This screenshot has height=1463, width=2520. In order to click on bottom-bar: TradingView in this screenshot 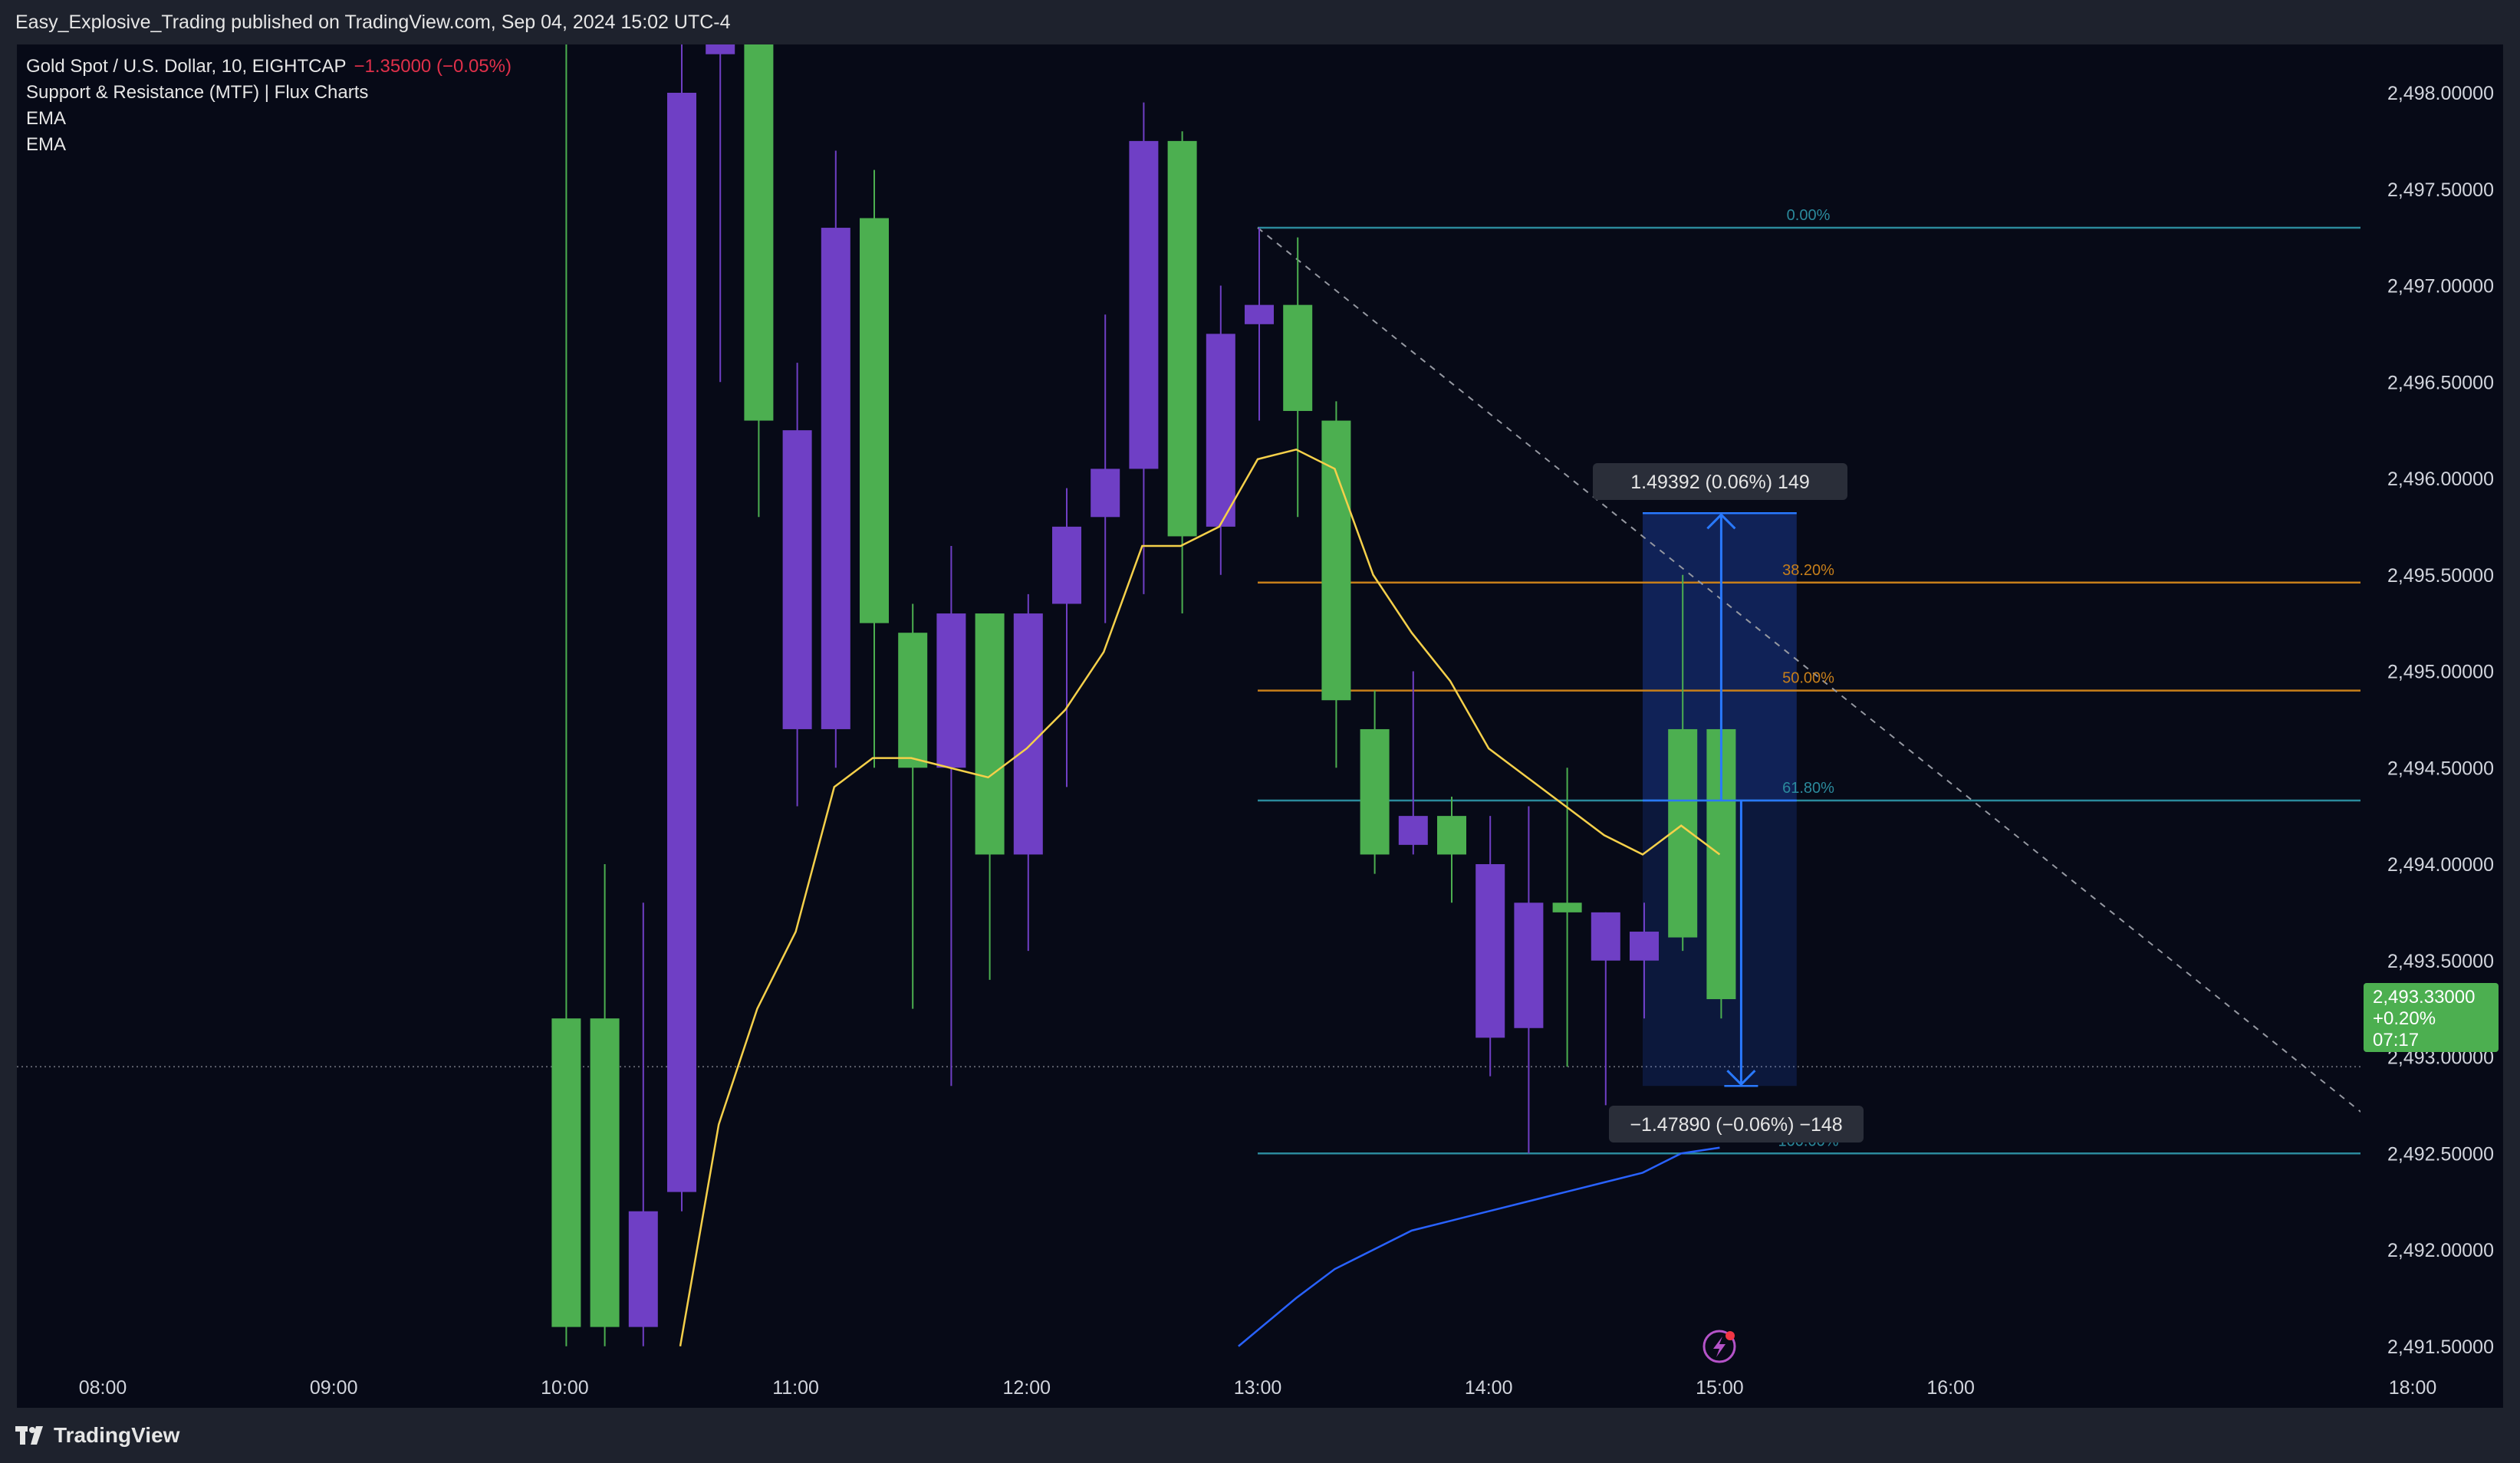, I will do `click(1260, 1435)`.